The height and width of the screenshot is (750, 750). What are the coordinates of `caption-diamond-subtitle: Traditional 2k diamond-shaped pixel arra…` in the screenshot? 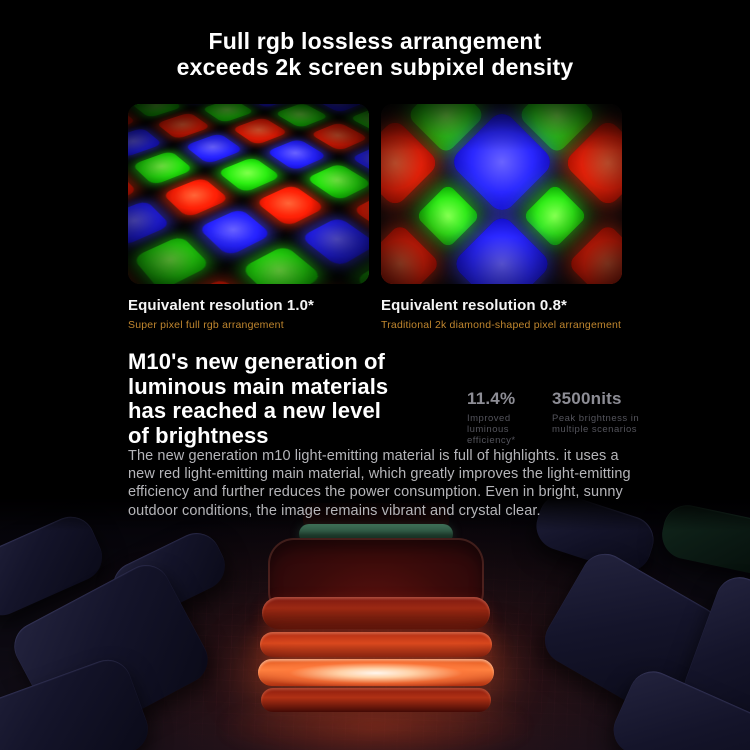 It's located at (501, 325).